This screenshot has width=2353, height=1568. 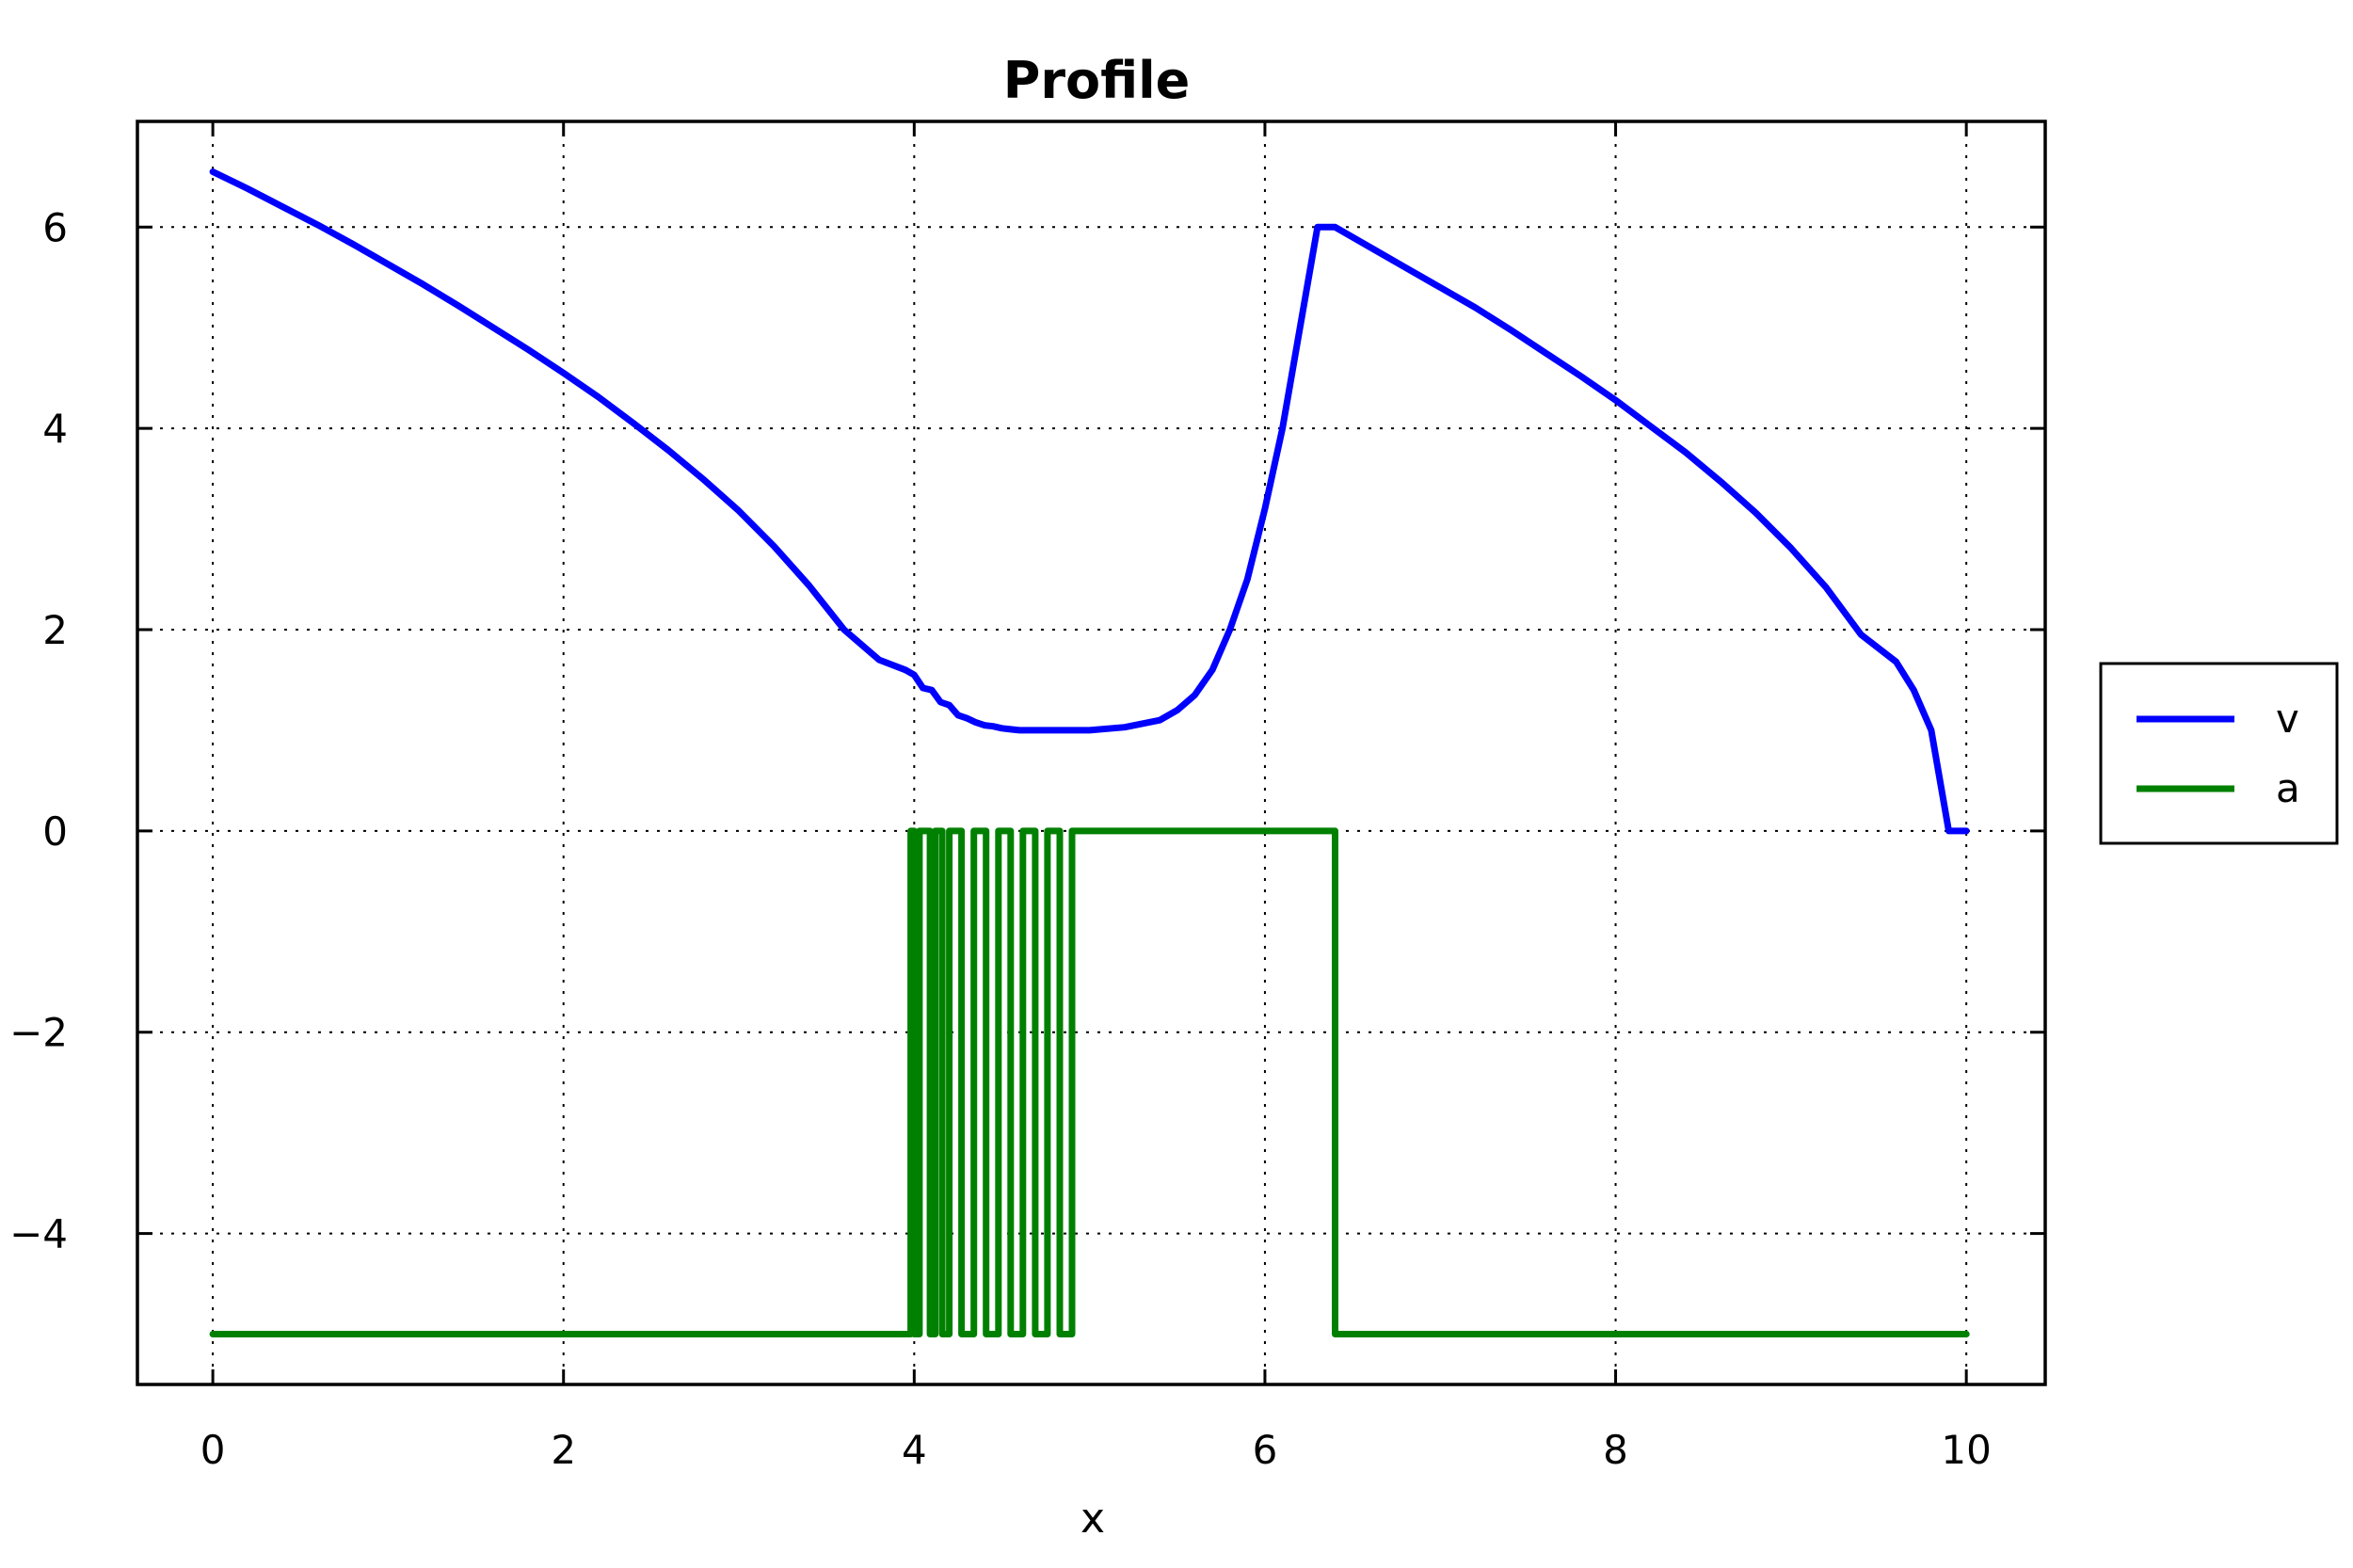 What do you see at coordinates (213, 1450) in the screenshot?
I see `x-tick-label: 0` at bounding box center [213, 1450].